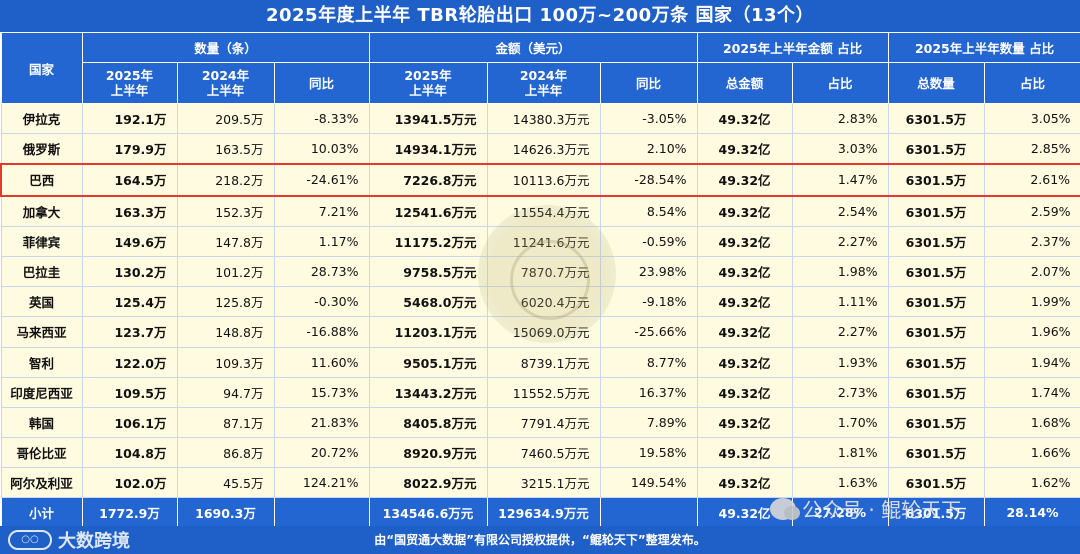 Image resolution: width=1080 pixels, height=554 pixels. I want to click on subtotal-a2024: 129634.9万元, so click(543, 513).